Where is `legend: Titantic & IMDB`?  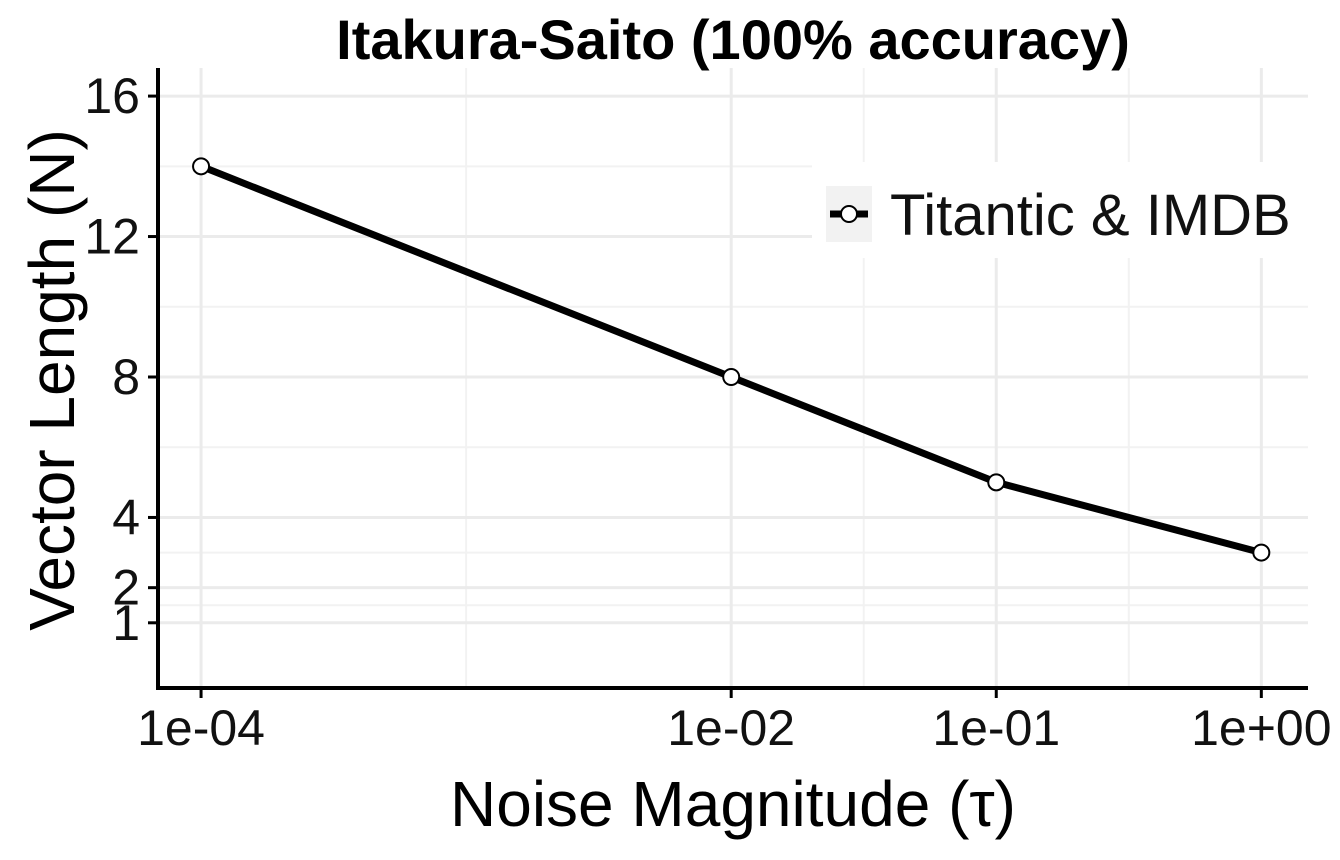 legend: Titantic & IMDB is located at coordinates (1058, 215).